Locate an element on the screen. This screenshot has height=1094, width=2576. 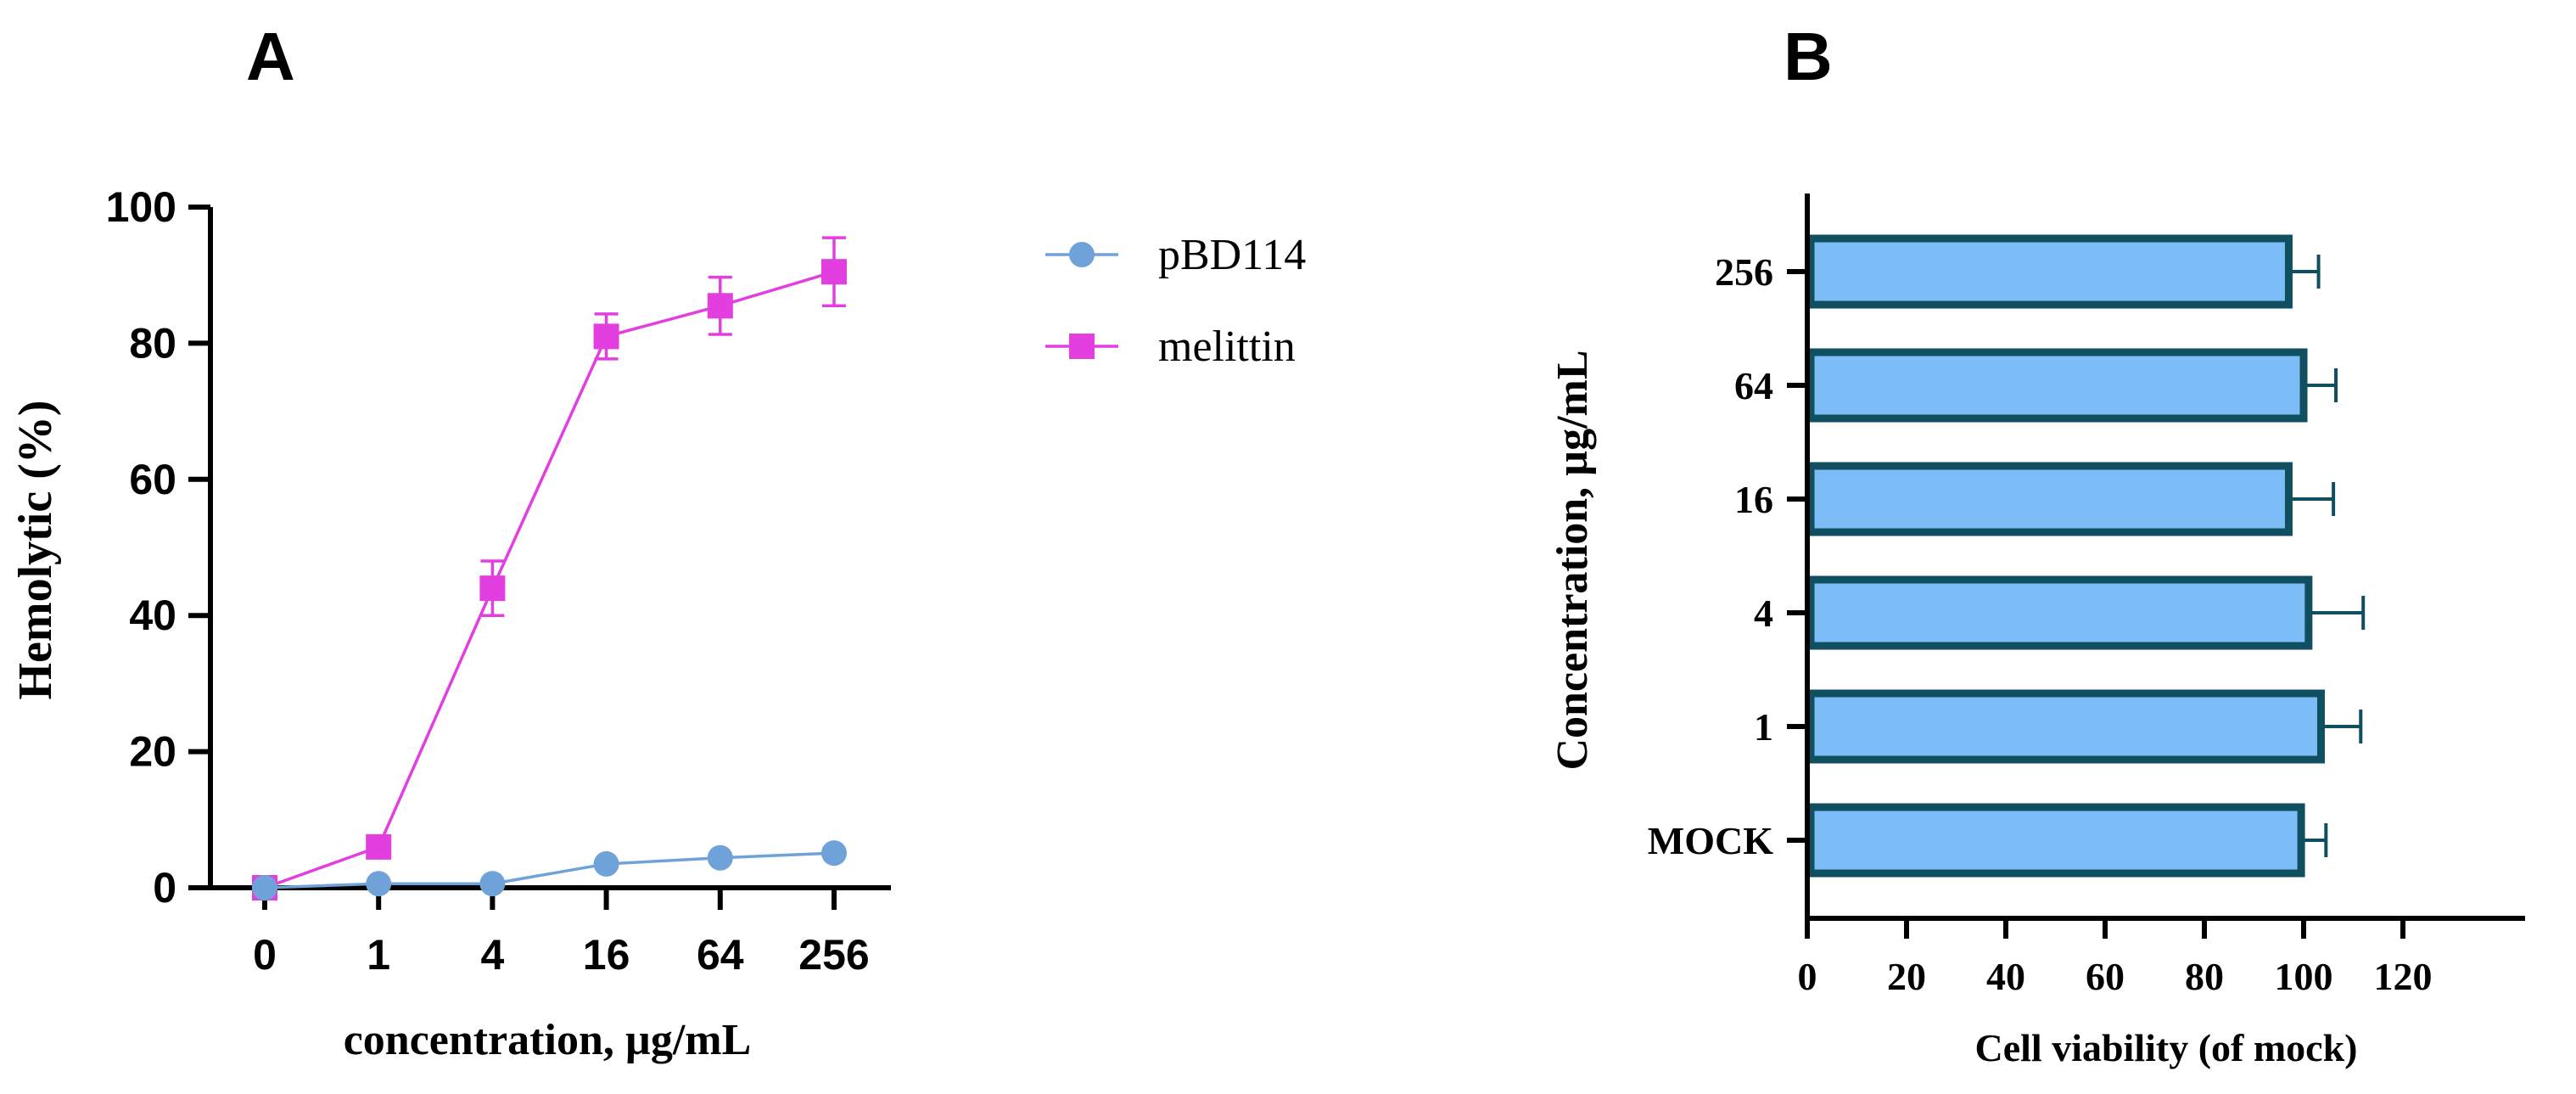
y-tick-label: 80 is located at coordinates (152, 343).